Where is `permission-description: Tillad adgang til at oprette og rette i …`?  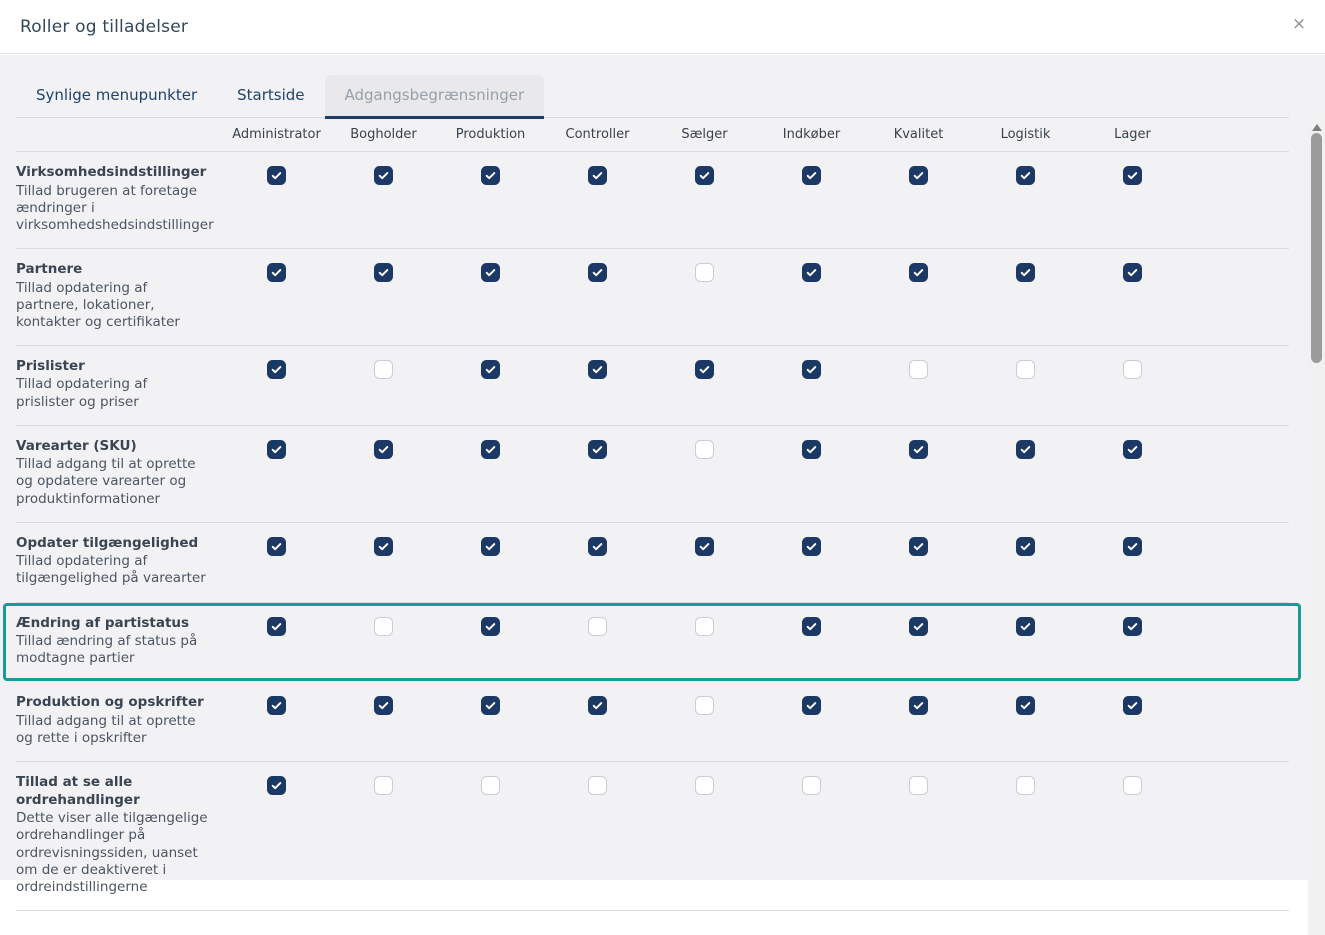 permission-description: Tillad adgang til at oprette og rette i … is located at coordinates (106, 729).